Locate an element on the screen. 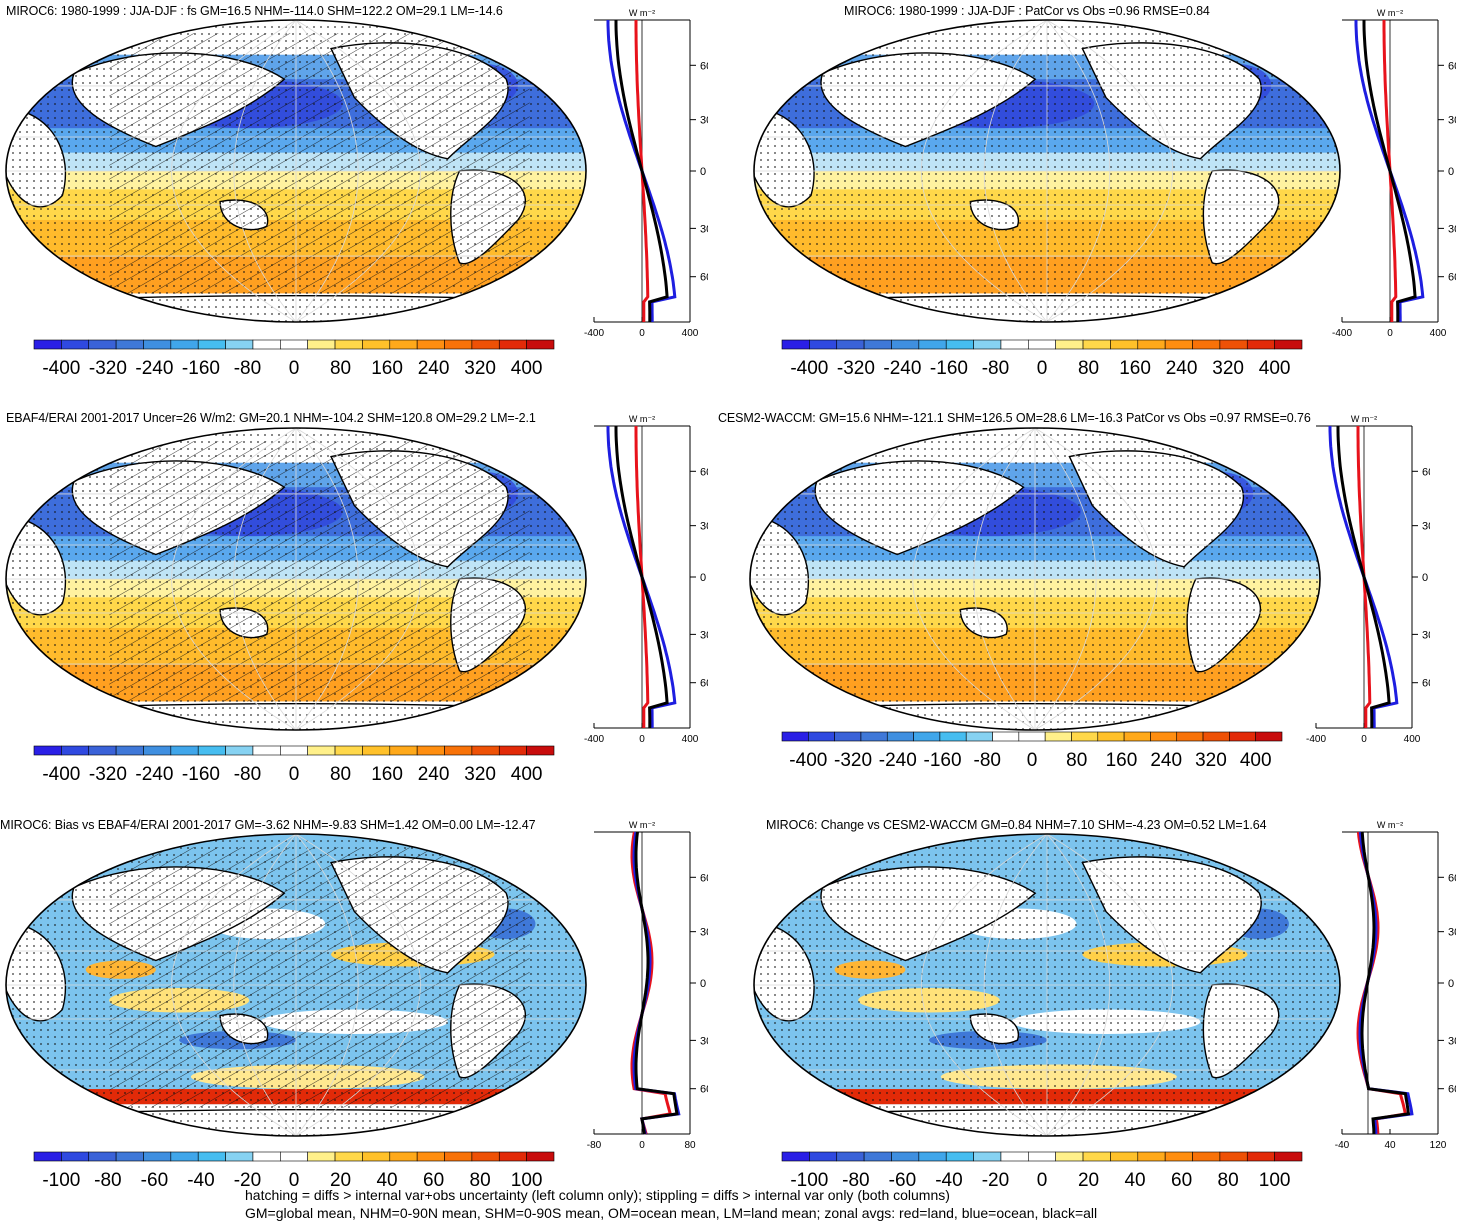 The image size is (1484, 1221). zonal-x-tick-label: 40 is located at coordinates (1390, 1145).